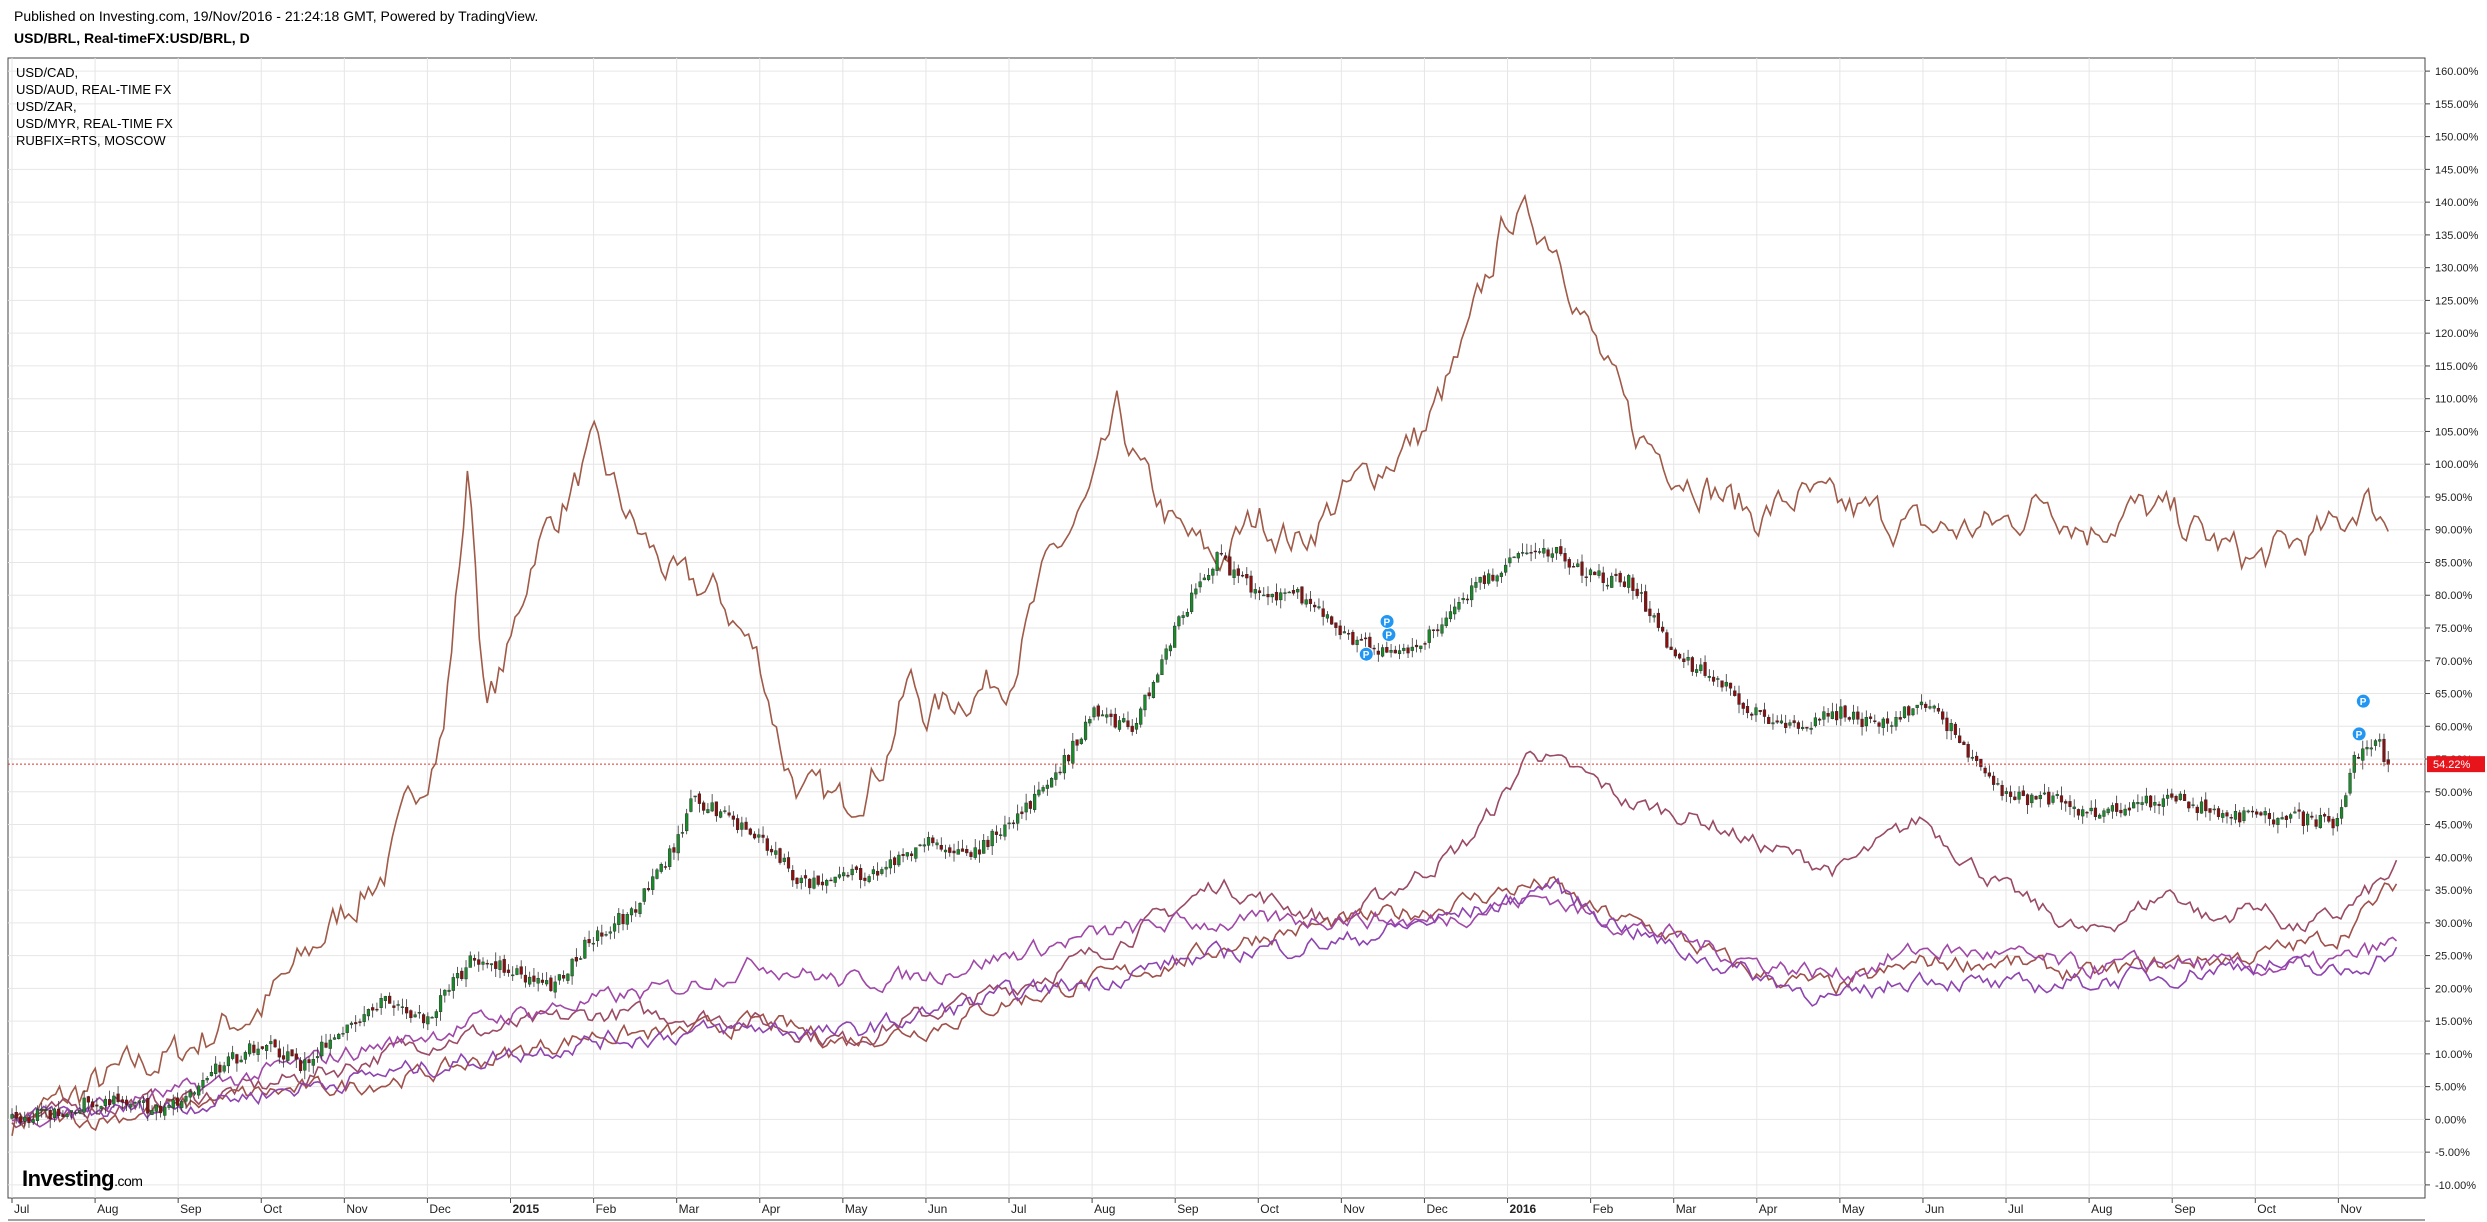 The height and width of the screenshot is (1222, 2487). I want to click on x-tick-label: Sep, so click(2185, 1209).